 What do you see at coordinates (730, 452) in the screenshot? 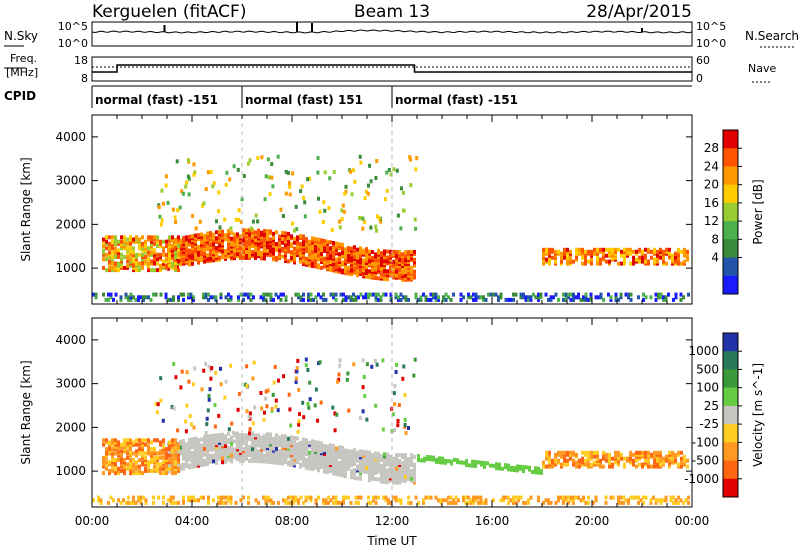
I see `vel-colorbar-segment` at bounding box center [730, 452].